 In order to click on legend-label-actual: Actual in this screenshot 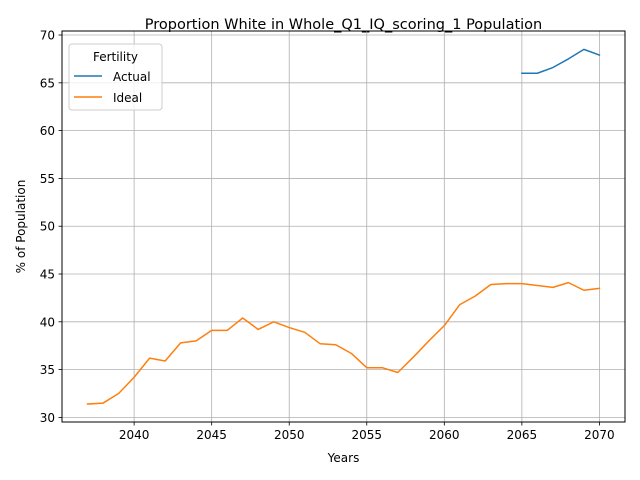, I will do `click(132, 77)`.